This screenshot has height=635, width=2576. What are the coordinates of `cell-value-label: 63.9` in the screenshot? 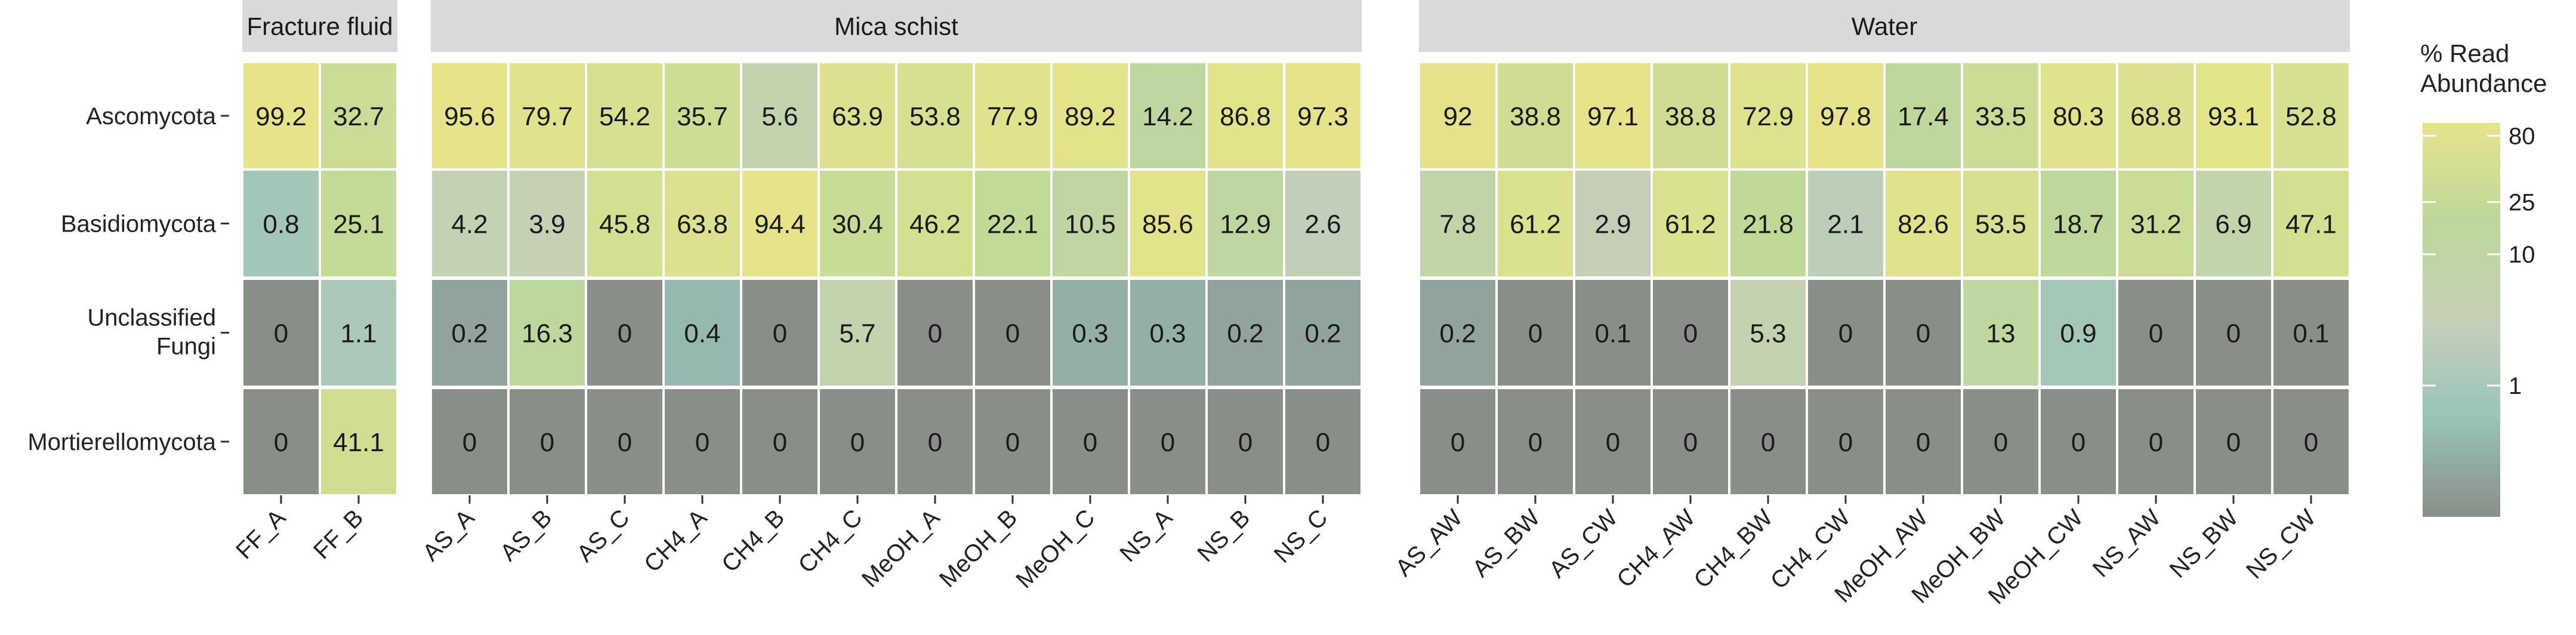 It's located at (858, 116).